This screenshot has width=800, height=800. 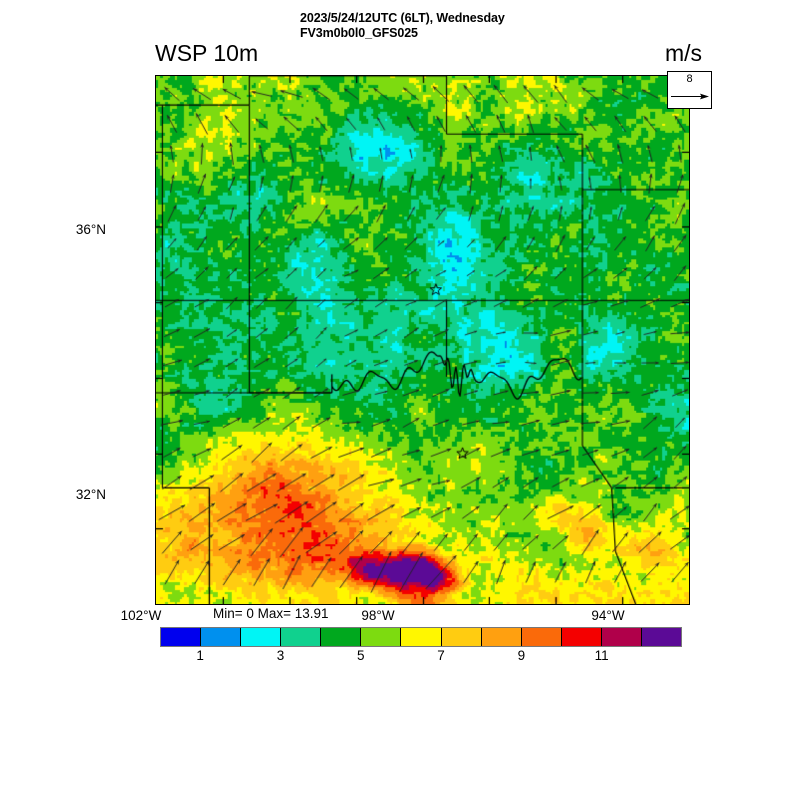 I want to click on colorbar, so click(x=421, y=637).